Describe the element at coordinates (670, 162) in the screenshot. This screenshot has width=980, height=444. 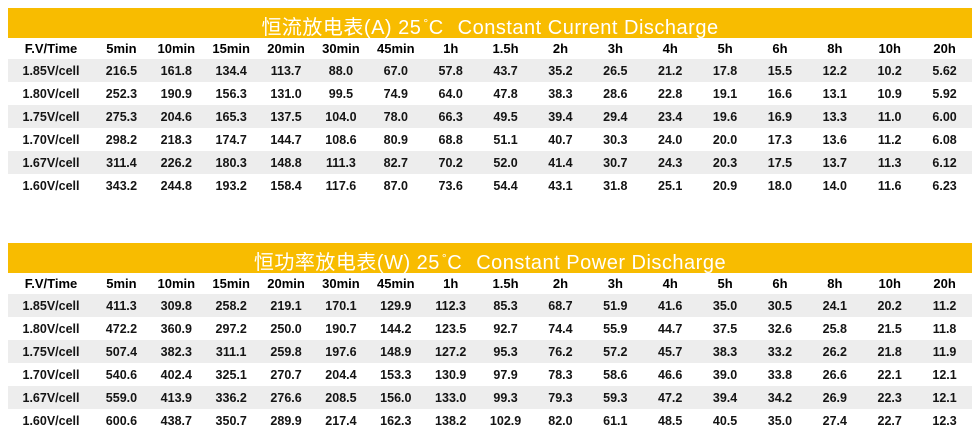
I see `data-cell: 24.3` at that location.